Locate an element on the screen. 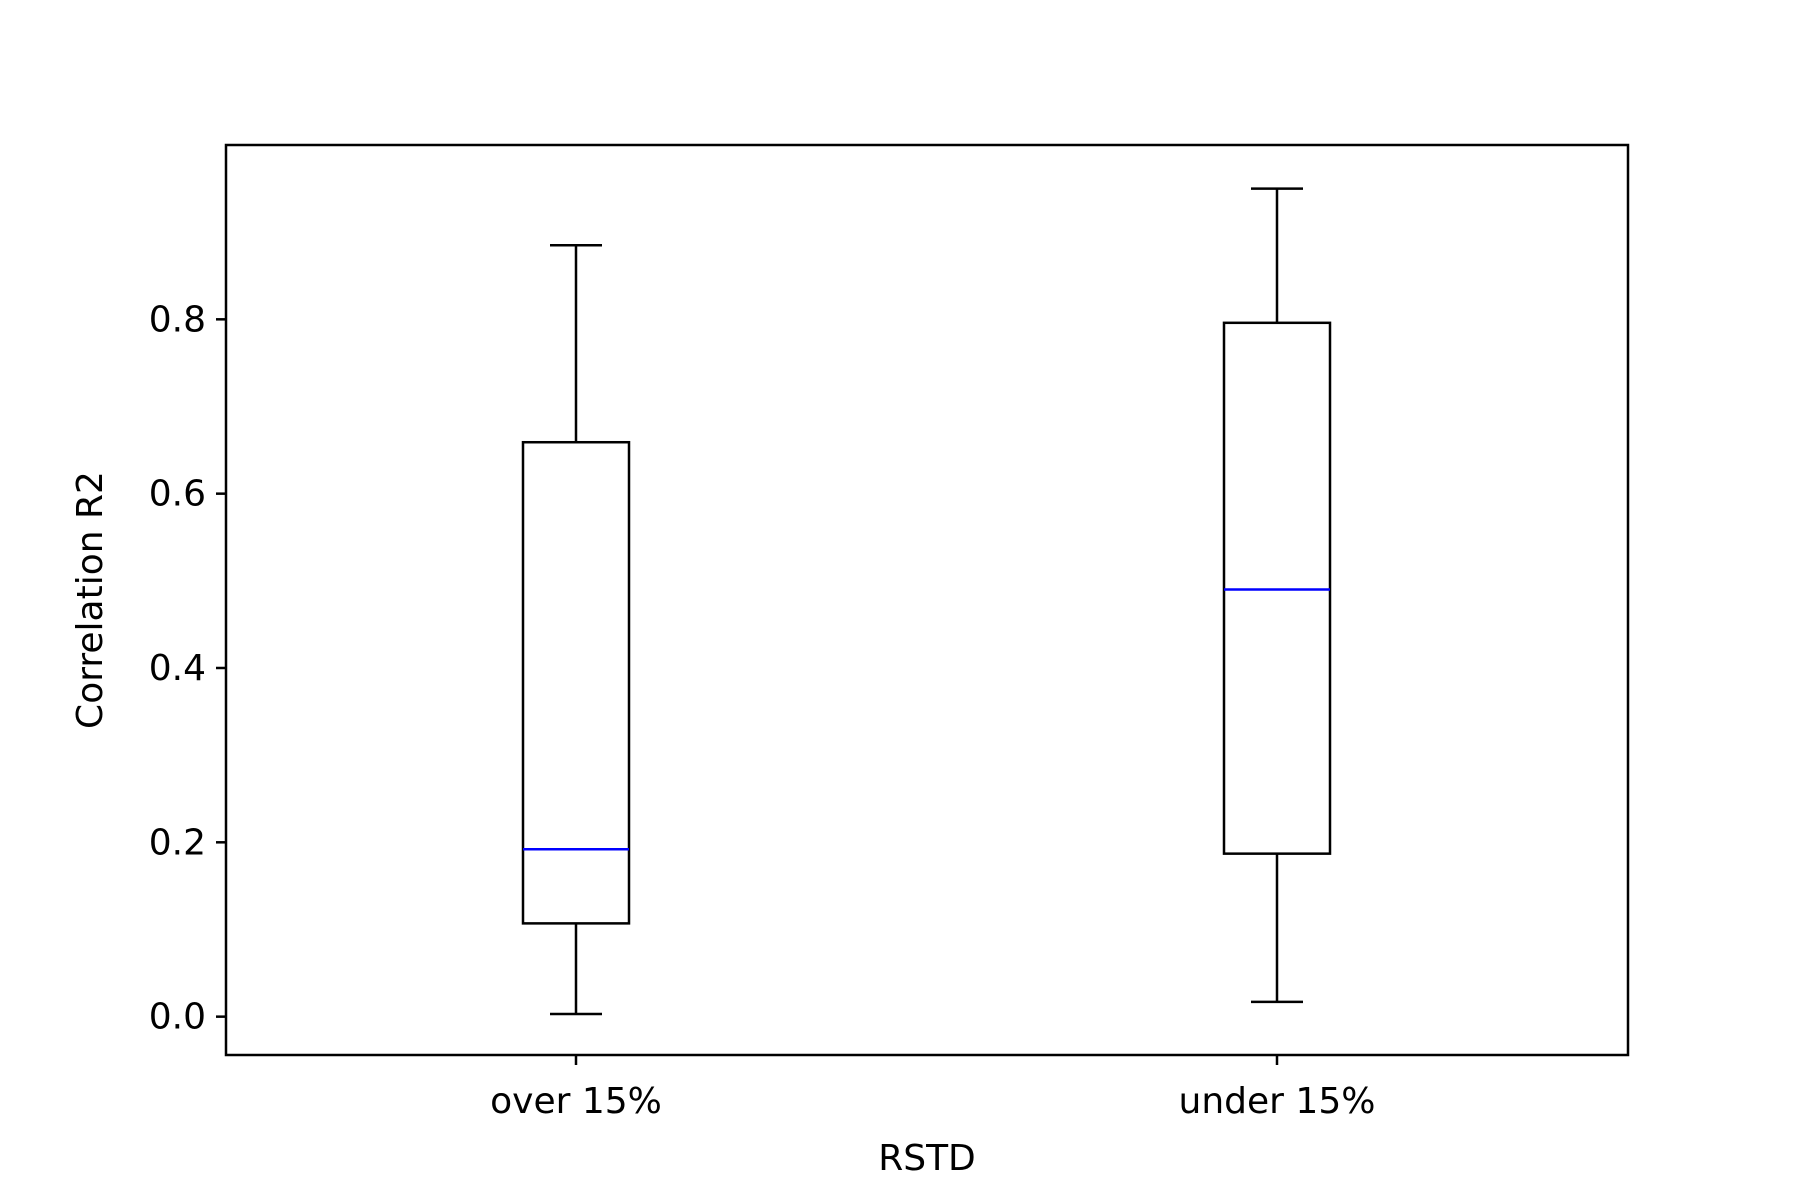 The height and width of the screenshot is (1200, 1800). y-axis-ticks: 0.0 0.2 0.4 0.6 0.8 is located at coordinates (187, 668).